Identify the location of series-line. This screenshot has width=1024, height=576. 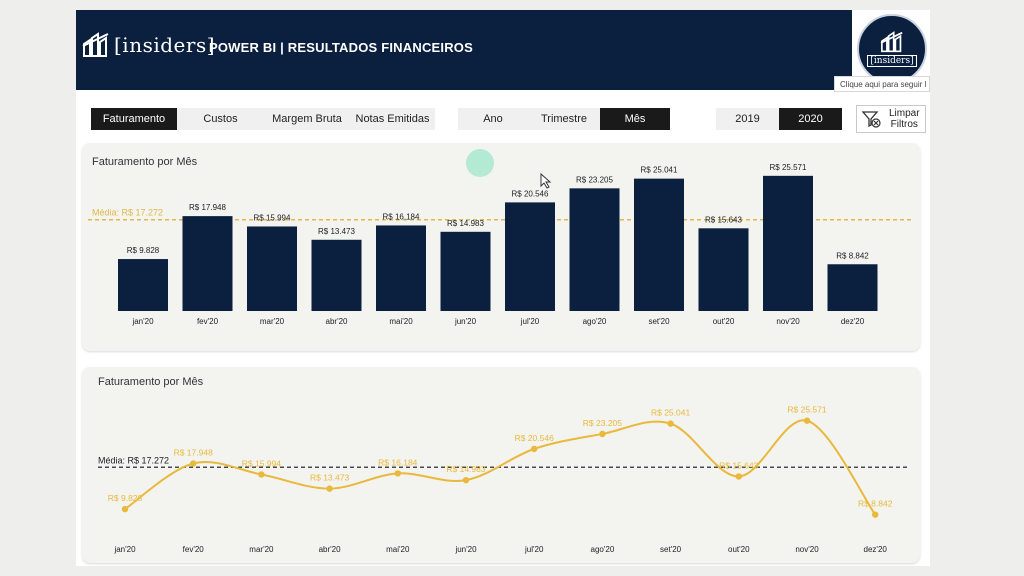
(500, 467).